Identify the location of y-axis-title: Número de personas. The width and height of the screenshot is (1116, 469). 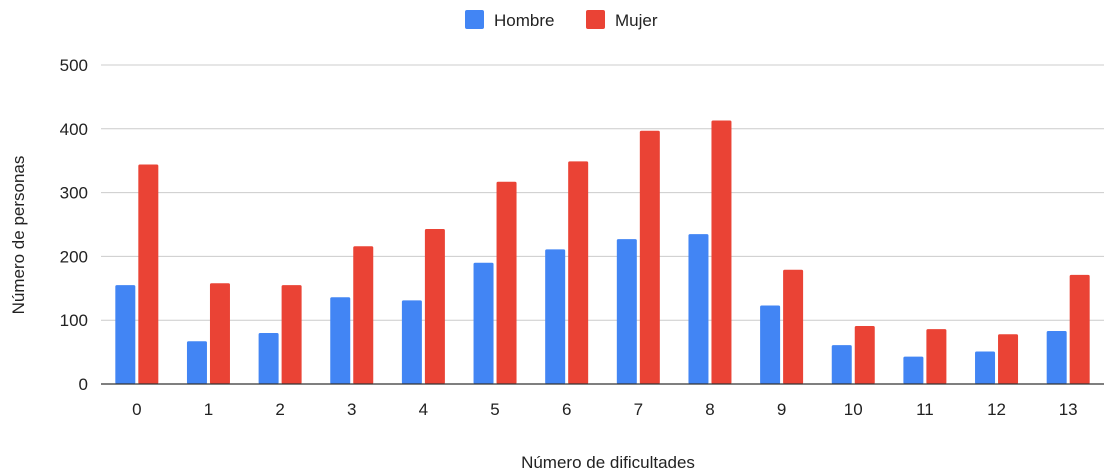
(18, 235).